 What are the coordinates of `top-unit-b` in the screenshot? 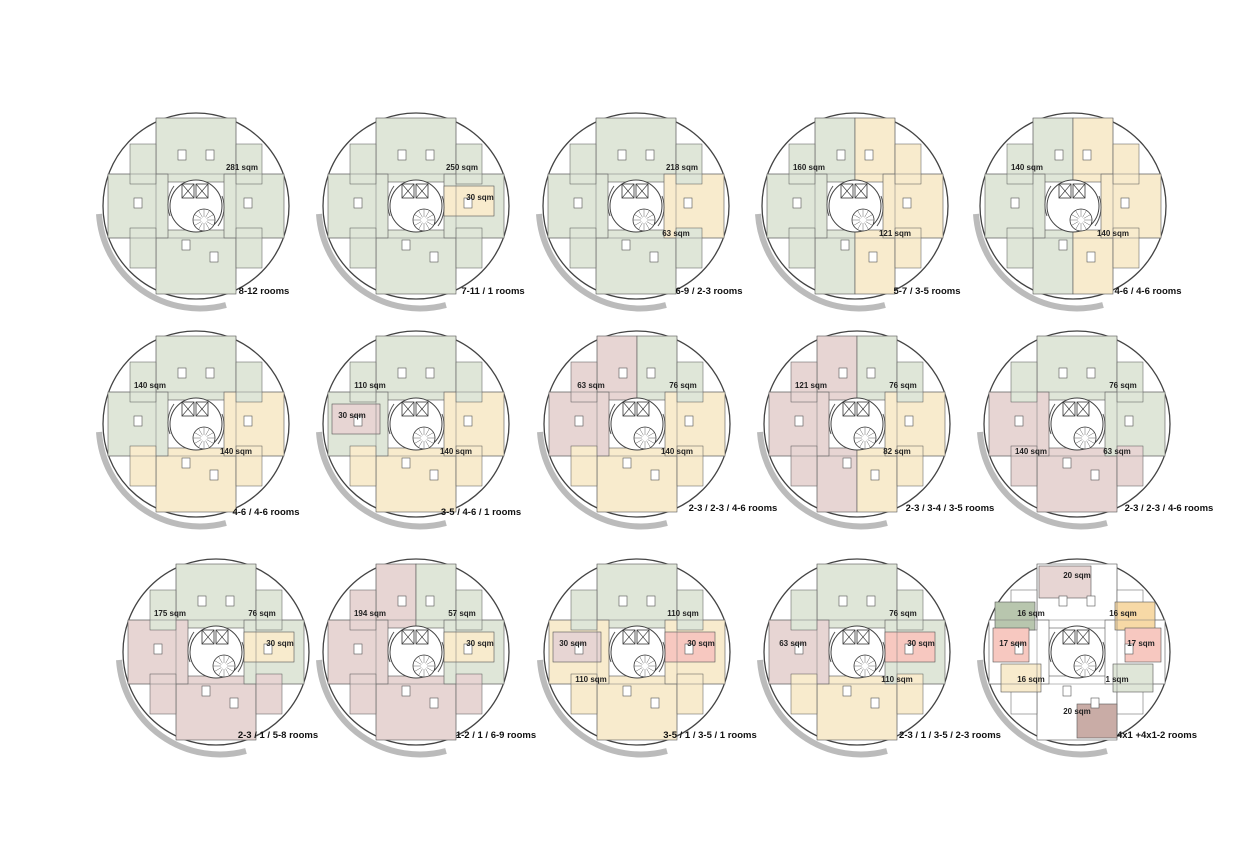 It's located at (1093, 150).